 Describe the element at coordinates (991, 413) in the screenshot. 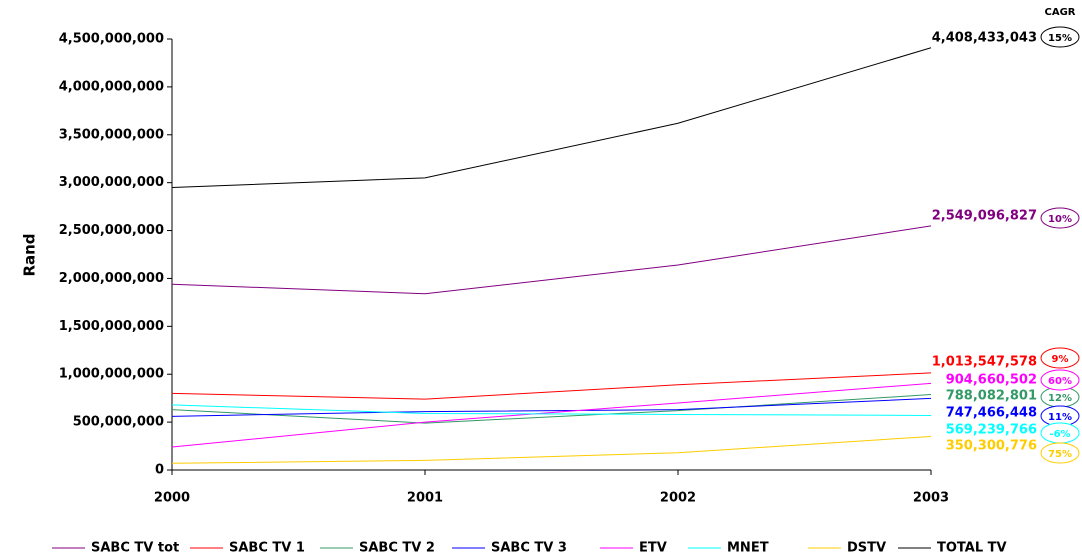

I see `value-label: 747,466,448` at that location.